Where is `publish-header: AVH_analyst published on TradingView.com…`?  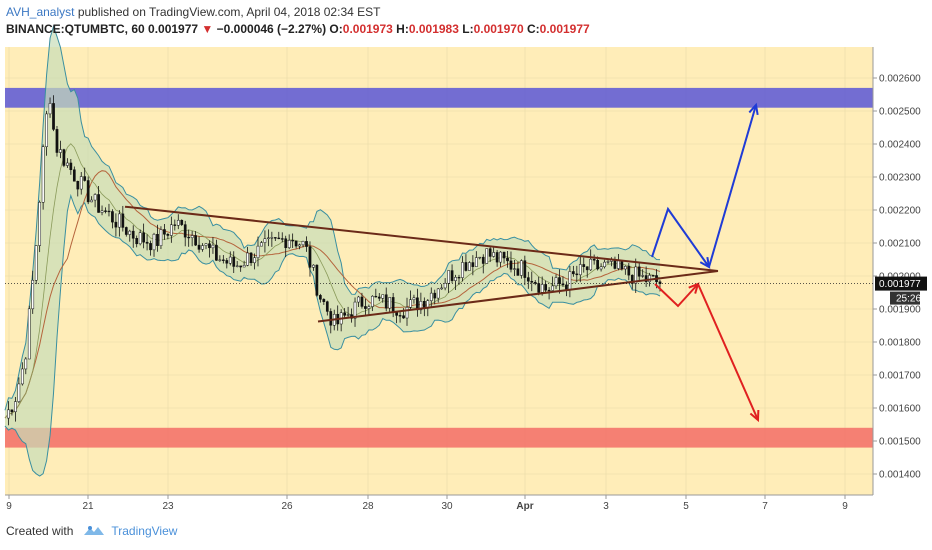
publish-header: AVH_analyst published on TradingView.com… is located at coordinates (193, 12).